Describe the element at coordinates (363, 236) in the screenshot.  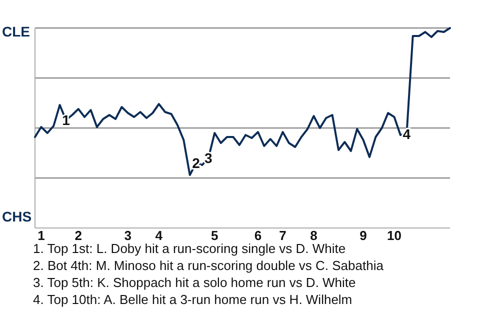
I see `x-tick-label: 9` at that location.